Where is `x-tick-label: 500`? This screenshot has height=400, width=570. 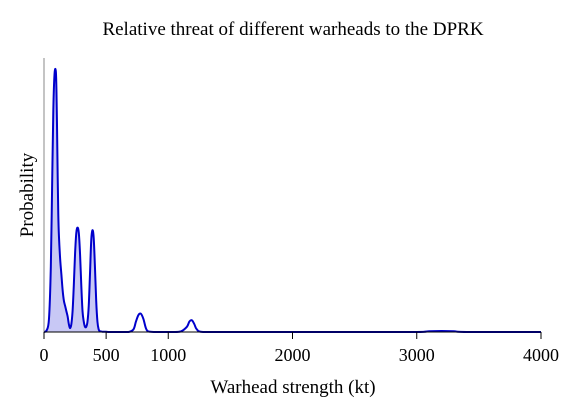
x-tick-label: 500 is located at coordinates (106, 355).